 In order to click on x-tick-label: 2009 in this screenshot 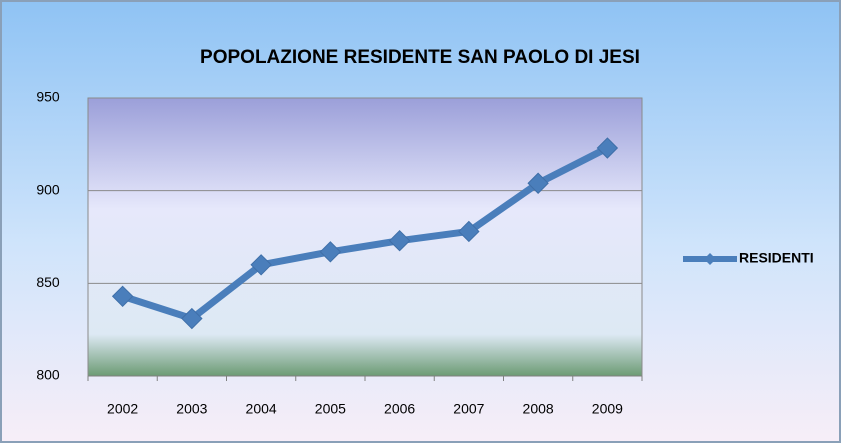, I will do `click(607, 409)`.